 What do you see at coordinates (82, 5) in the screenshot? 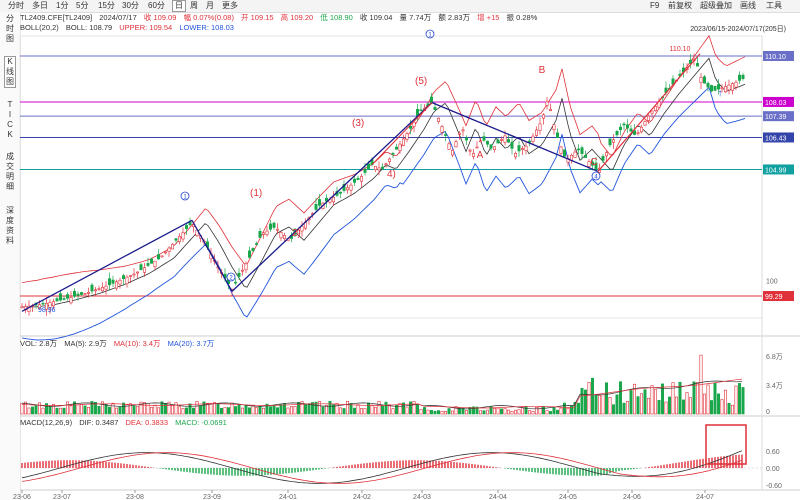
I see `tab-5min: 5分` at bounding box center [82, 5].